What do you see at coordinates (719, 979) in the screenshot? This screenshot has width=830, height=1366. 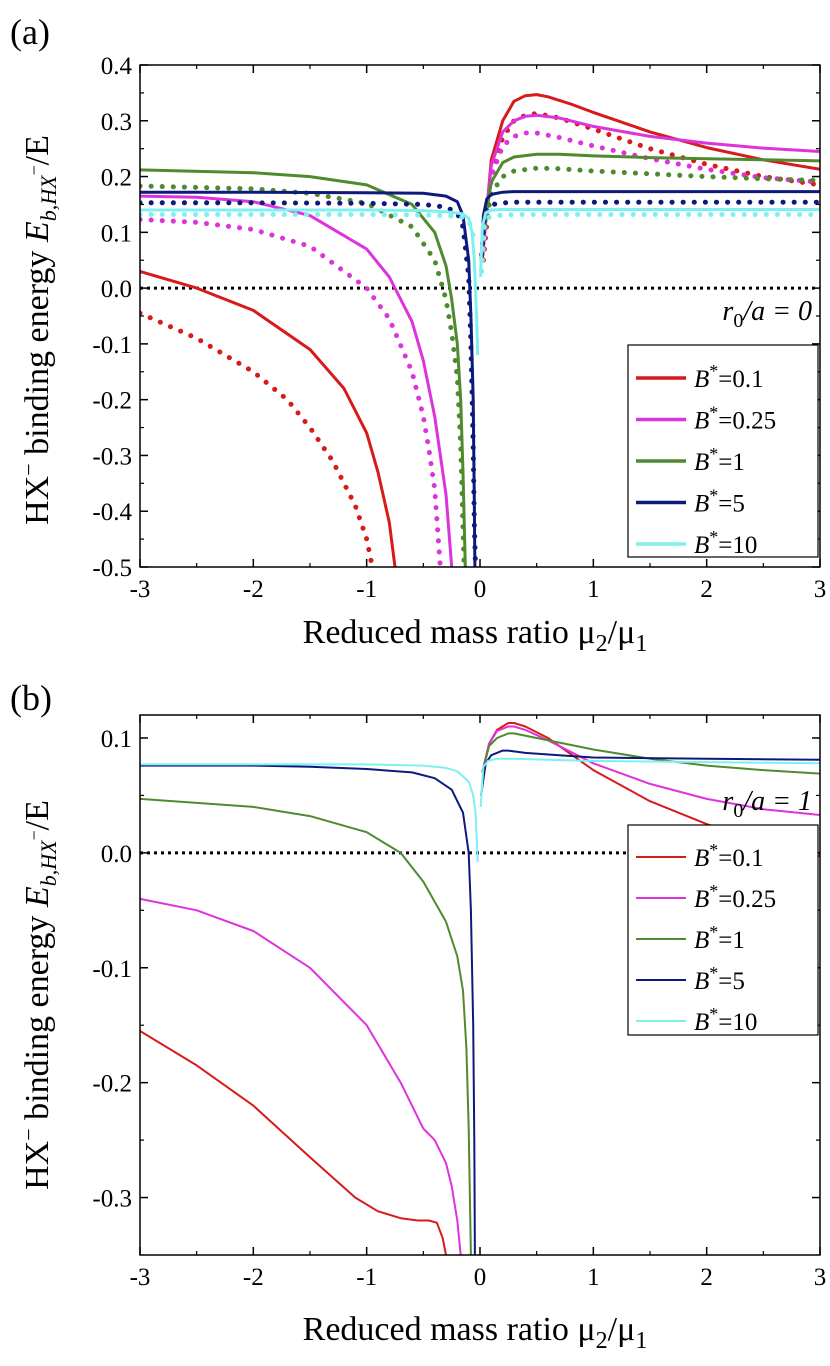 I see `panel-b-legend-label-b5: B*=5` at bounding box center [719, 979].